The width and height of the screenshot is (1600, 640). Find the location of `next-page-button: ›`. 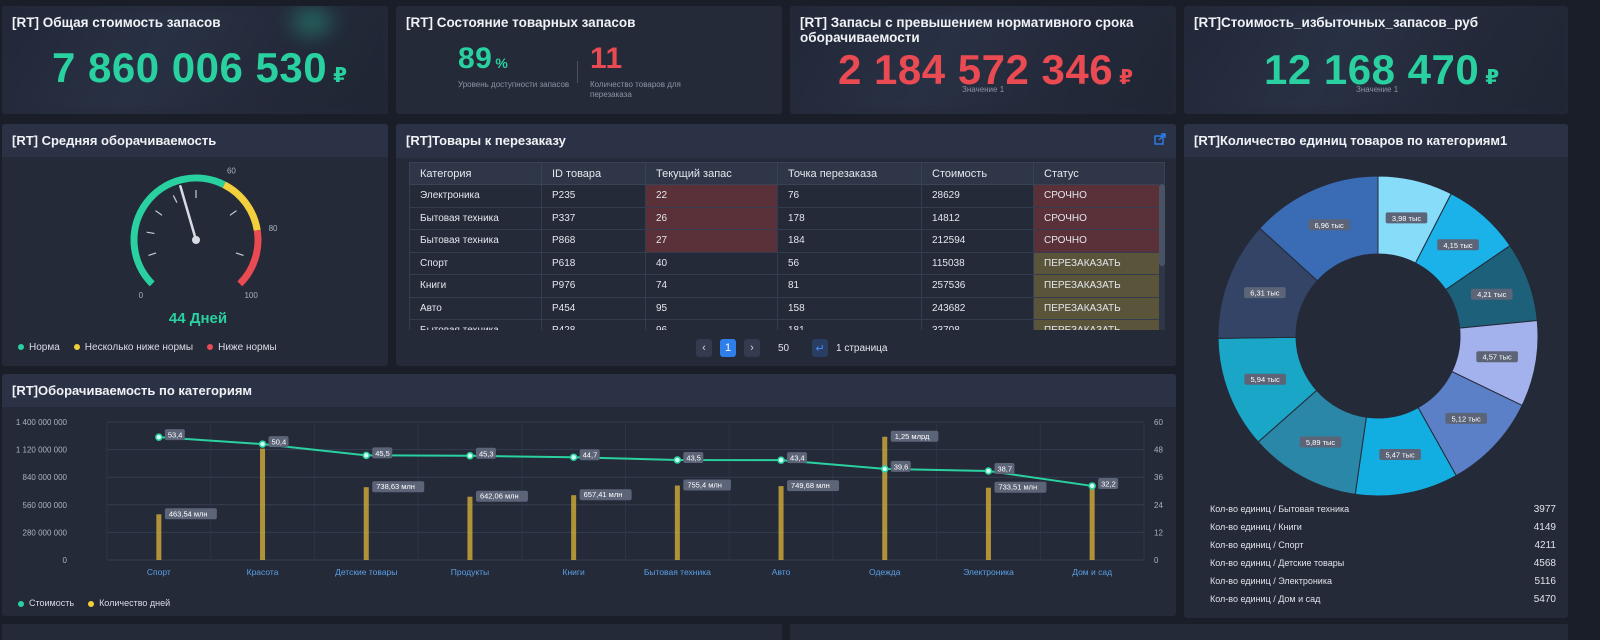

next-page-button: › is located at coordinates (752, 348).